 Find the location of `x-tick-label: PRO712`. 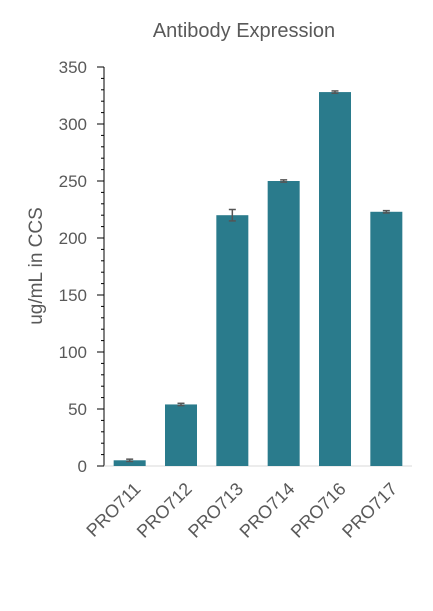

x-tick-label: PRO712 is located at coordinates (164, 510).